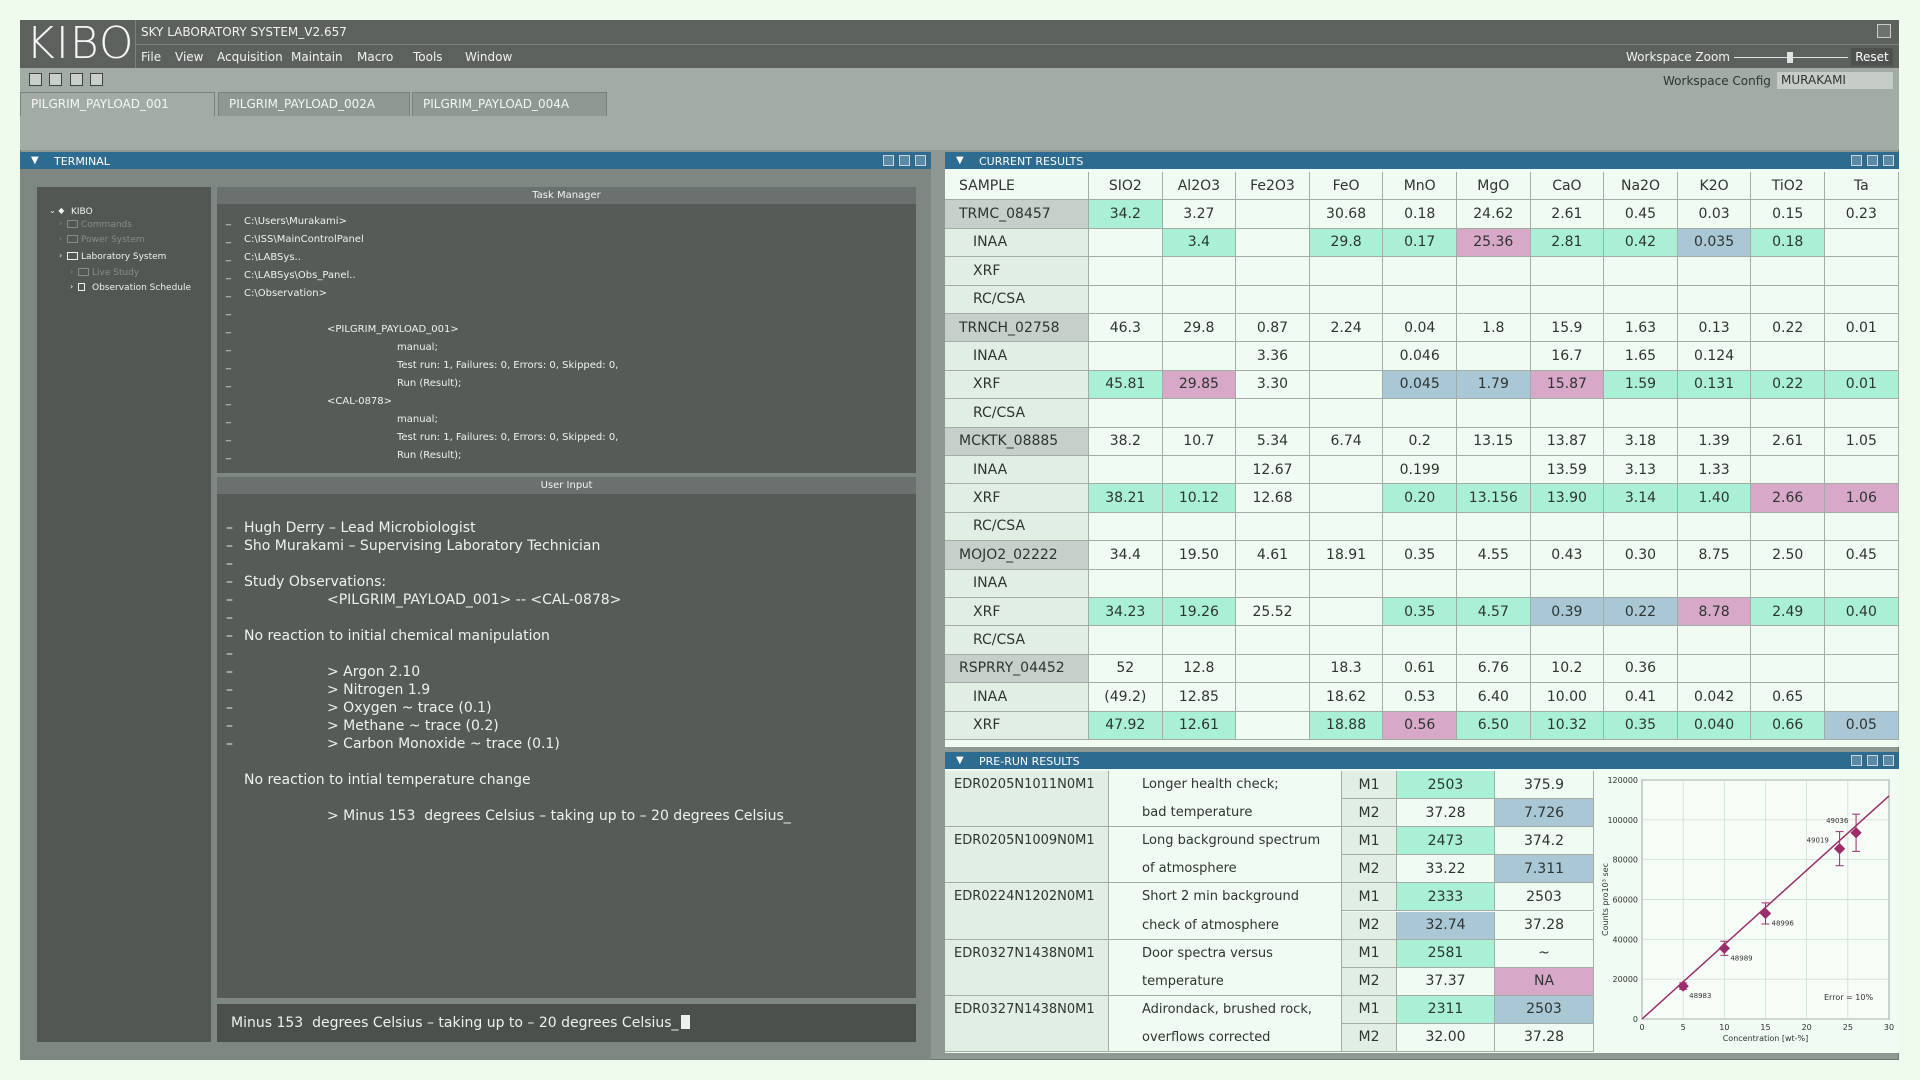  I want to click on result-cell: 0.61, so click(1420, 669).